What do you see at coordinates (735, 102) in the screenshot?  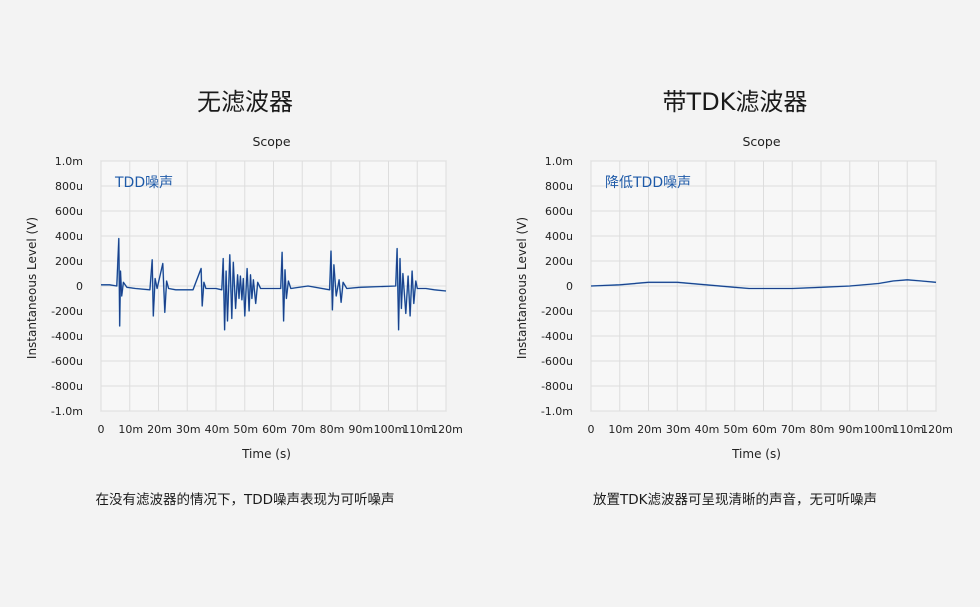 I see `panel-heading: 带TDK滤波器` at bounding box center [735, 102].